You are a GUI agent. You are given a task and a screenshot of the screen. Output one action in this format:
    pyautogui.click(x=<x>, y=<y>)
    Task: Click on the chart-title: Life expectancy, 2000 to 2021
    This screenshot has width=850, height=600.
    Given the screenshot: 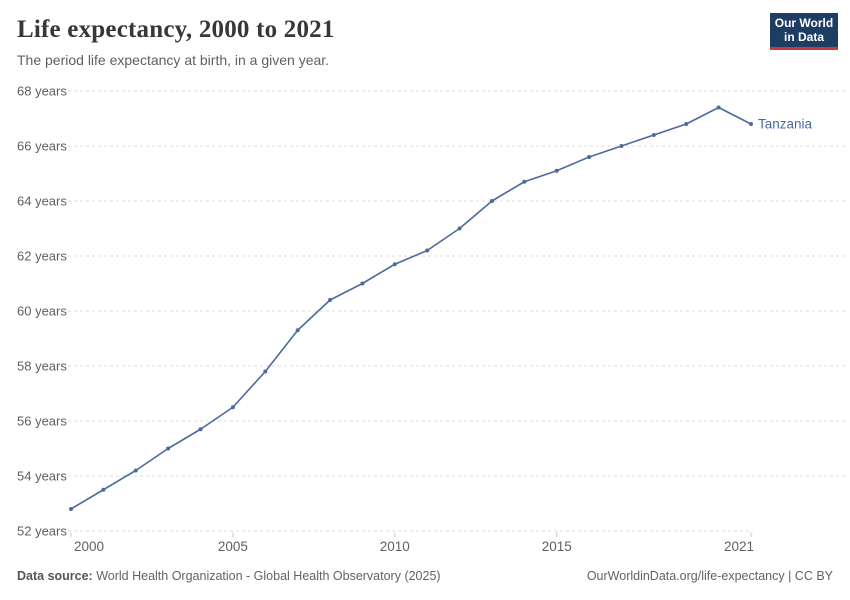 What is the action you would take?
    pyautogui.click(x=176, y=29)
    